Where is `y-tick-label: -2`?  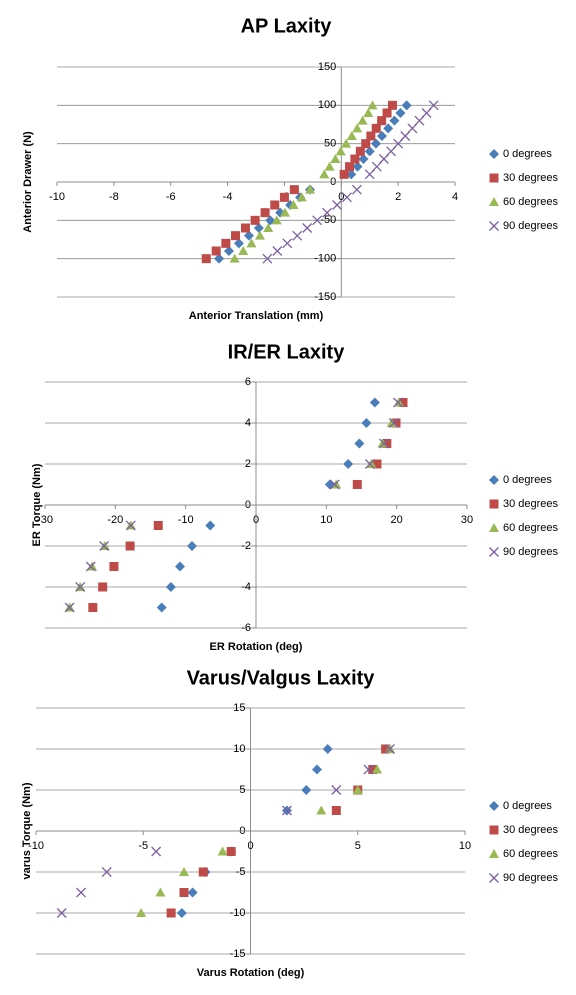
y-tick-label: -2 is located at coordinates (246, 546).